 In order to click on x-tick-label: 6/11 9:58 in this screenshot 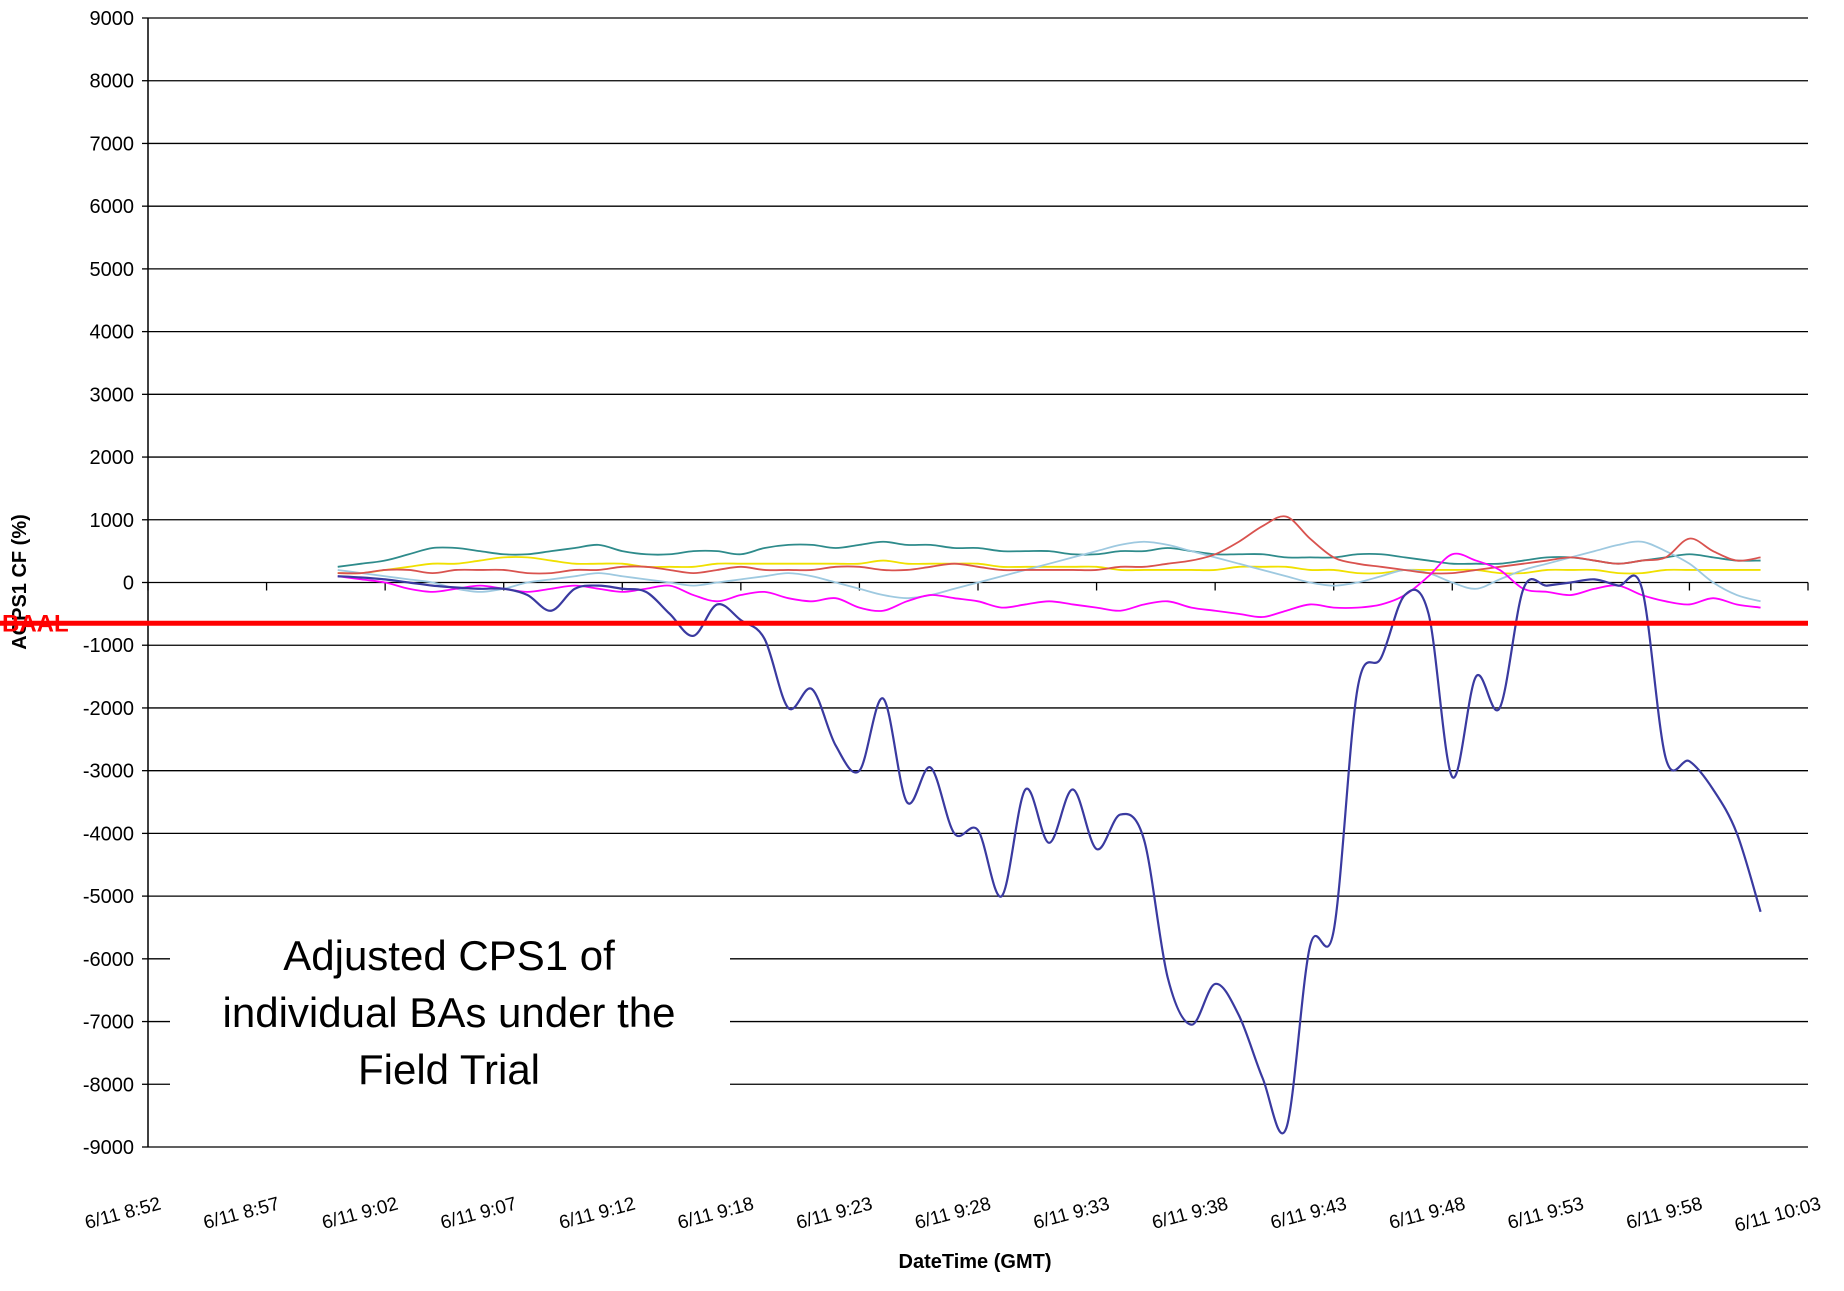, I will do `click(1664, 1214)`.